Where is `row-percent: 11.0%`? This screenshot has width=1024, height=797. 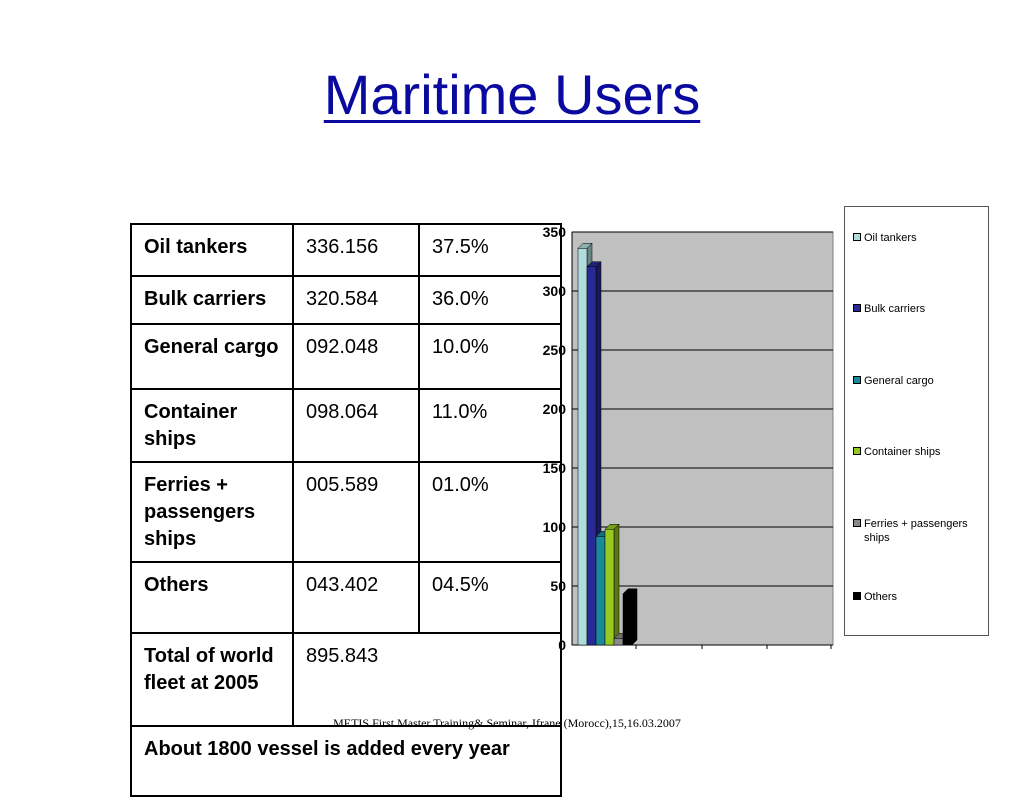 row-percent: 11.0% is located at coordinates (490, 425).